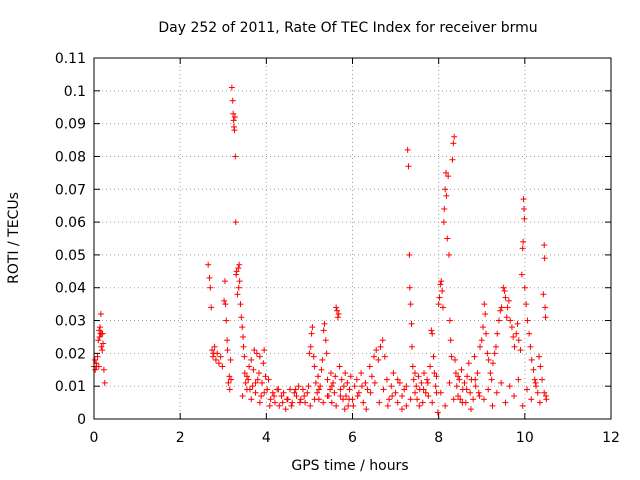  What do you see at coordinates (70, 125) in the screenshot?
I see `y-tick-label: 0.09` at bounding box center [70, 125].